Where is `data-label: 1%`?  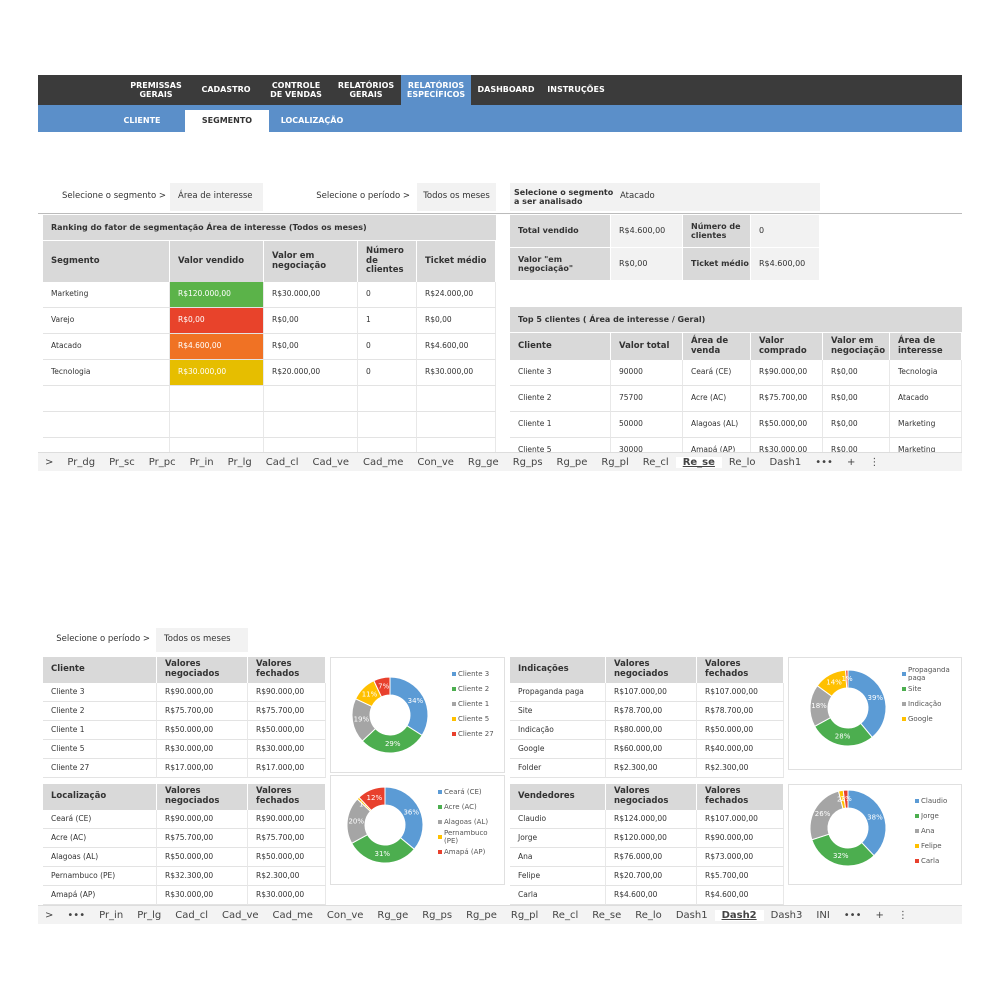 data-label: 1% is located at coordinates (847, 679).